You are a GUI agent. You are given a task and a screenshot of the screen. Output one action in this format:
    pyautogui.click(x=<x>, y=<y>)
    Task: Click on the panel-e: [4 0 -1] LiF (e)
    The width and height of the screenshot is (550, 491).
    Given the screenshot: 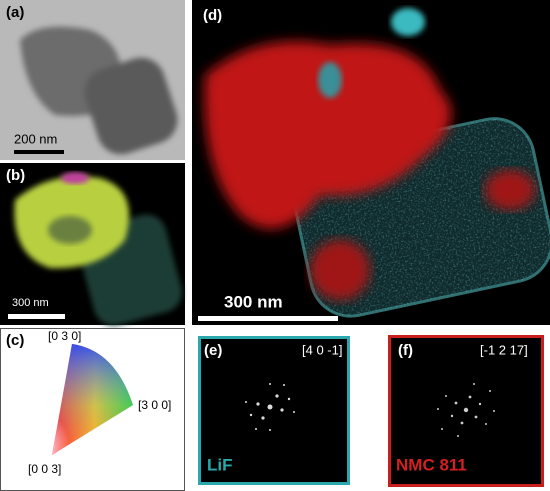 What is the action you would take?
    pyautogui.click(x=274, y=410)
    